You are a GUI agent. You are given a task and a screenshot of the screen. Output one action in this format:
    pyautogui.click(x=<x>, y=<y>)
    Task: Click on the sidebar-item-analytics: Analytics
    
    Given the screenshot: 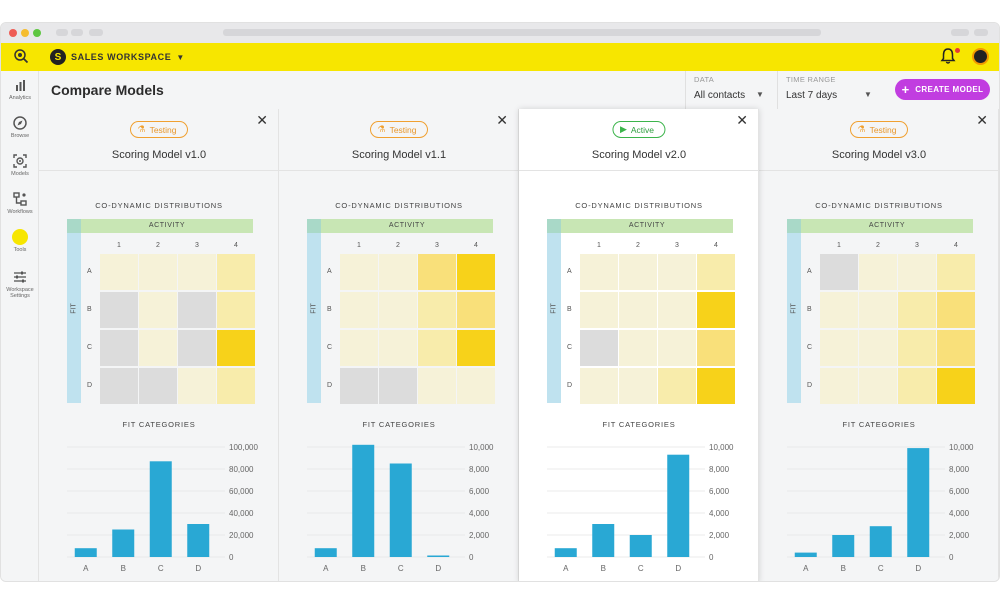 What is the action you would take?
    pyautogui.click(x=20, y=95)
    